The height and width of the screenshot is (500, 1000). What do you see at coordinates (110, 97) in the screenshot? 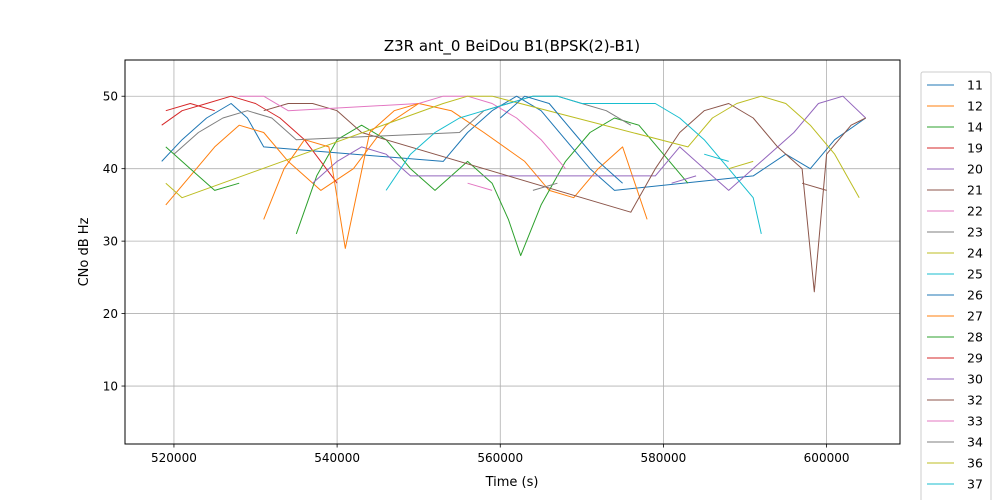
I see `y-tick-label: 50` at bounding box center [110, 97].